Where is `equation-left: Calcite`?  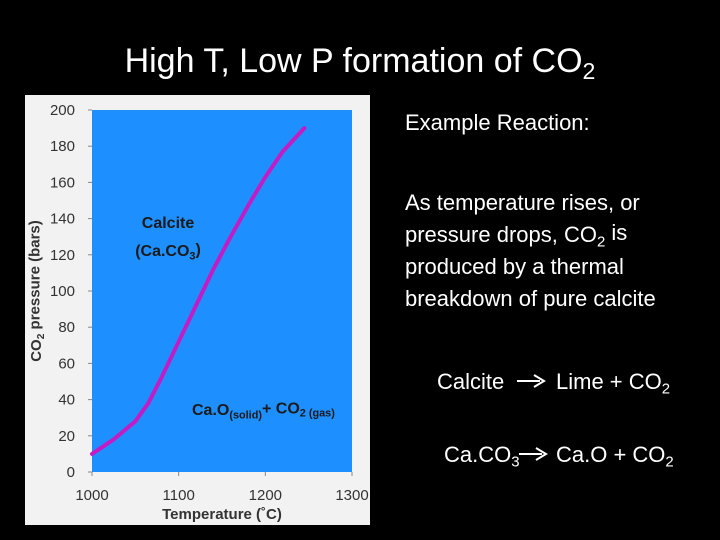
equation-left: Calcite is located at coordinates (470, 381).